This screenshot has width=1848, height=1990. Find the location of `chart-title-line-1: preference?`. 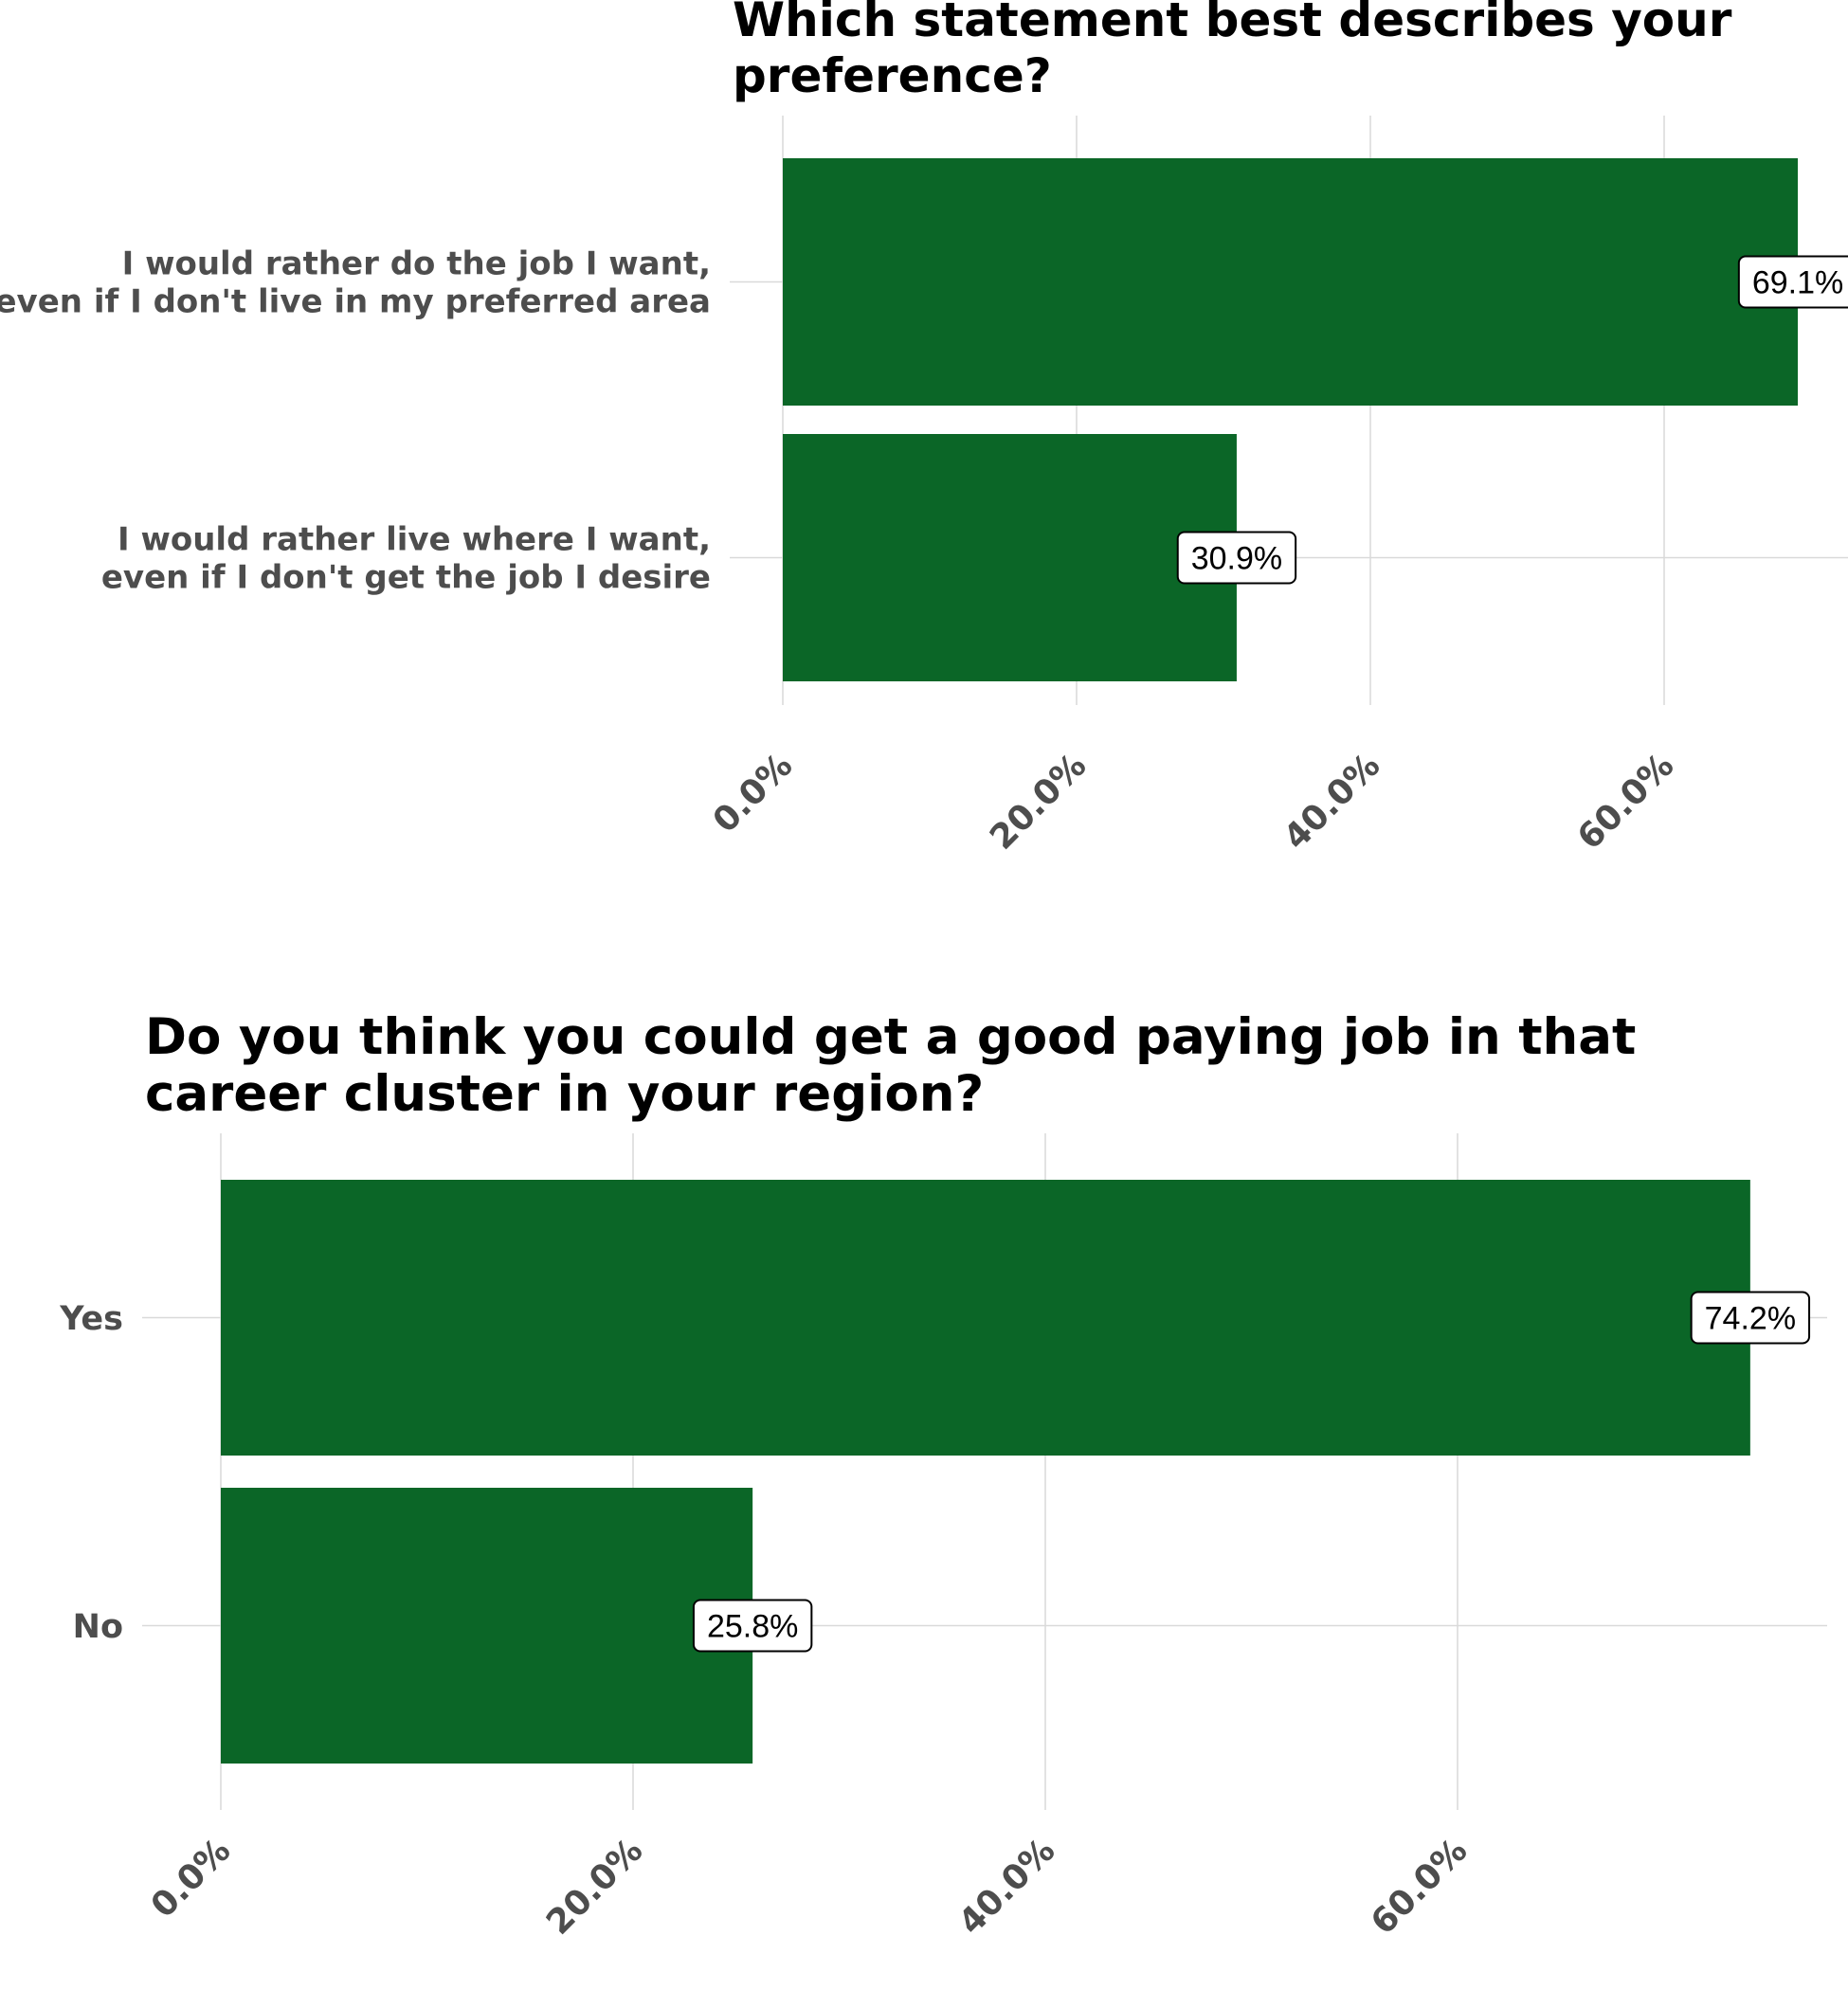

chart-title-line-1: preference? is located at coordinates (892, 75).